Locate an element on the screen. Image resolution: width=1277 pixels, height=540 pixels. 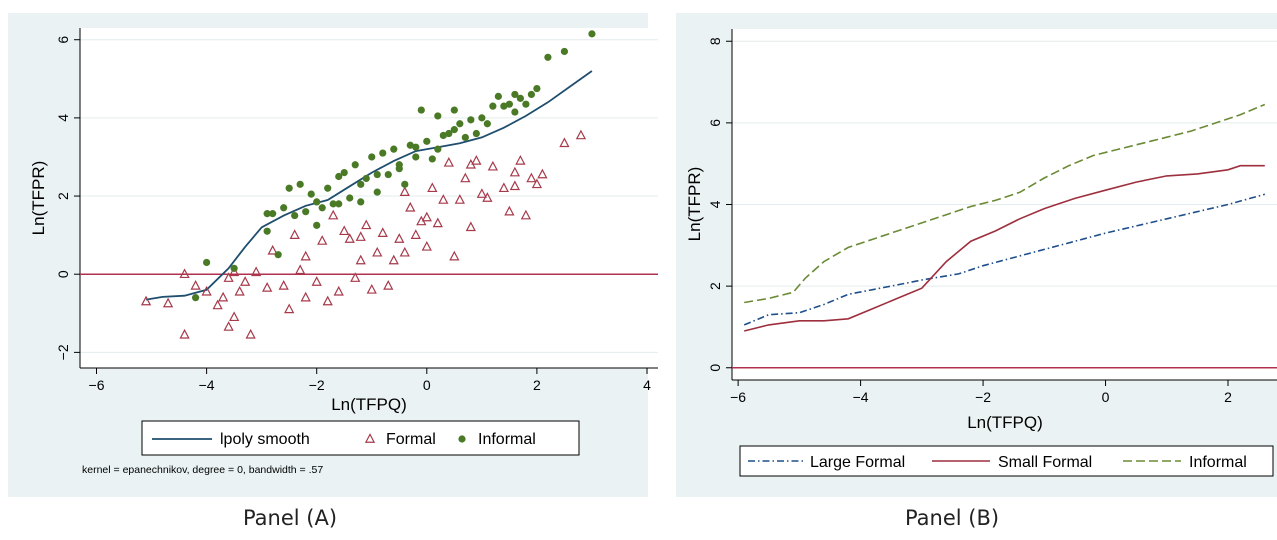
x-tick-label: 2 is located at coordinates (1228, 397).